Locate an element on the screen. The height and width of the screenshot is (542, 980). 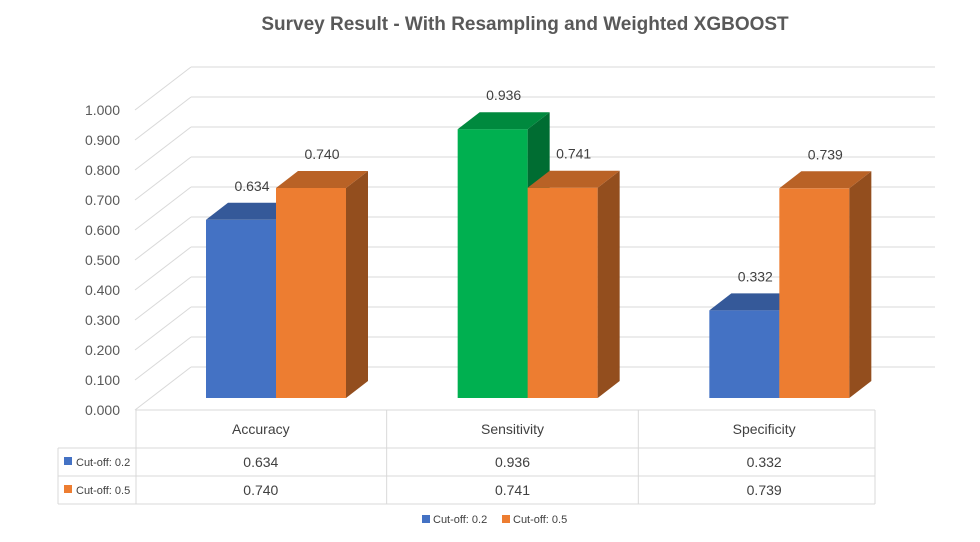
data-label: 0.739 is located at coordinates (825, 154).